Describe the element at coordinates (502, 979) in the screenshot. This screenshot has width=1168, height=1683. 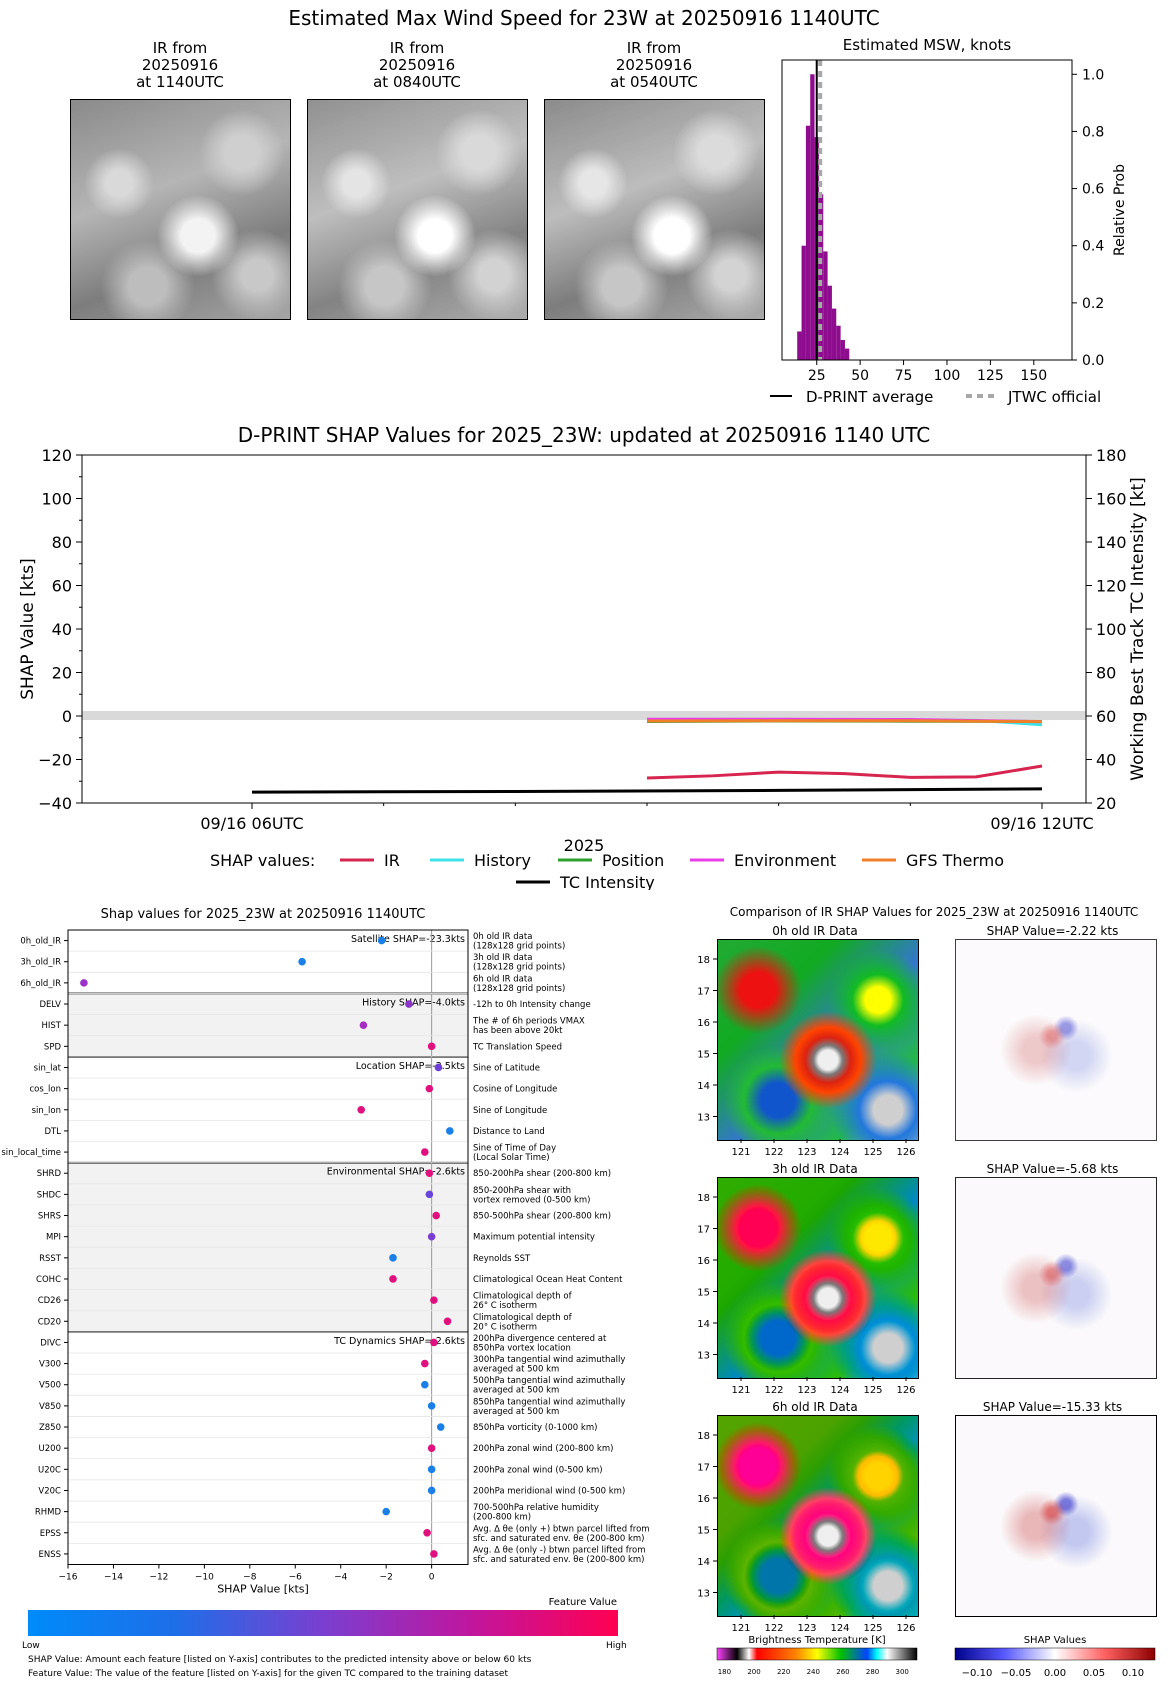
I see `feature-description: 6h old IR data` at that location.